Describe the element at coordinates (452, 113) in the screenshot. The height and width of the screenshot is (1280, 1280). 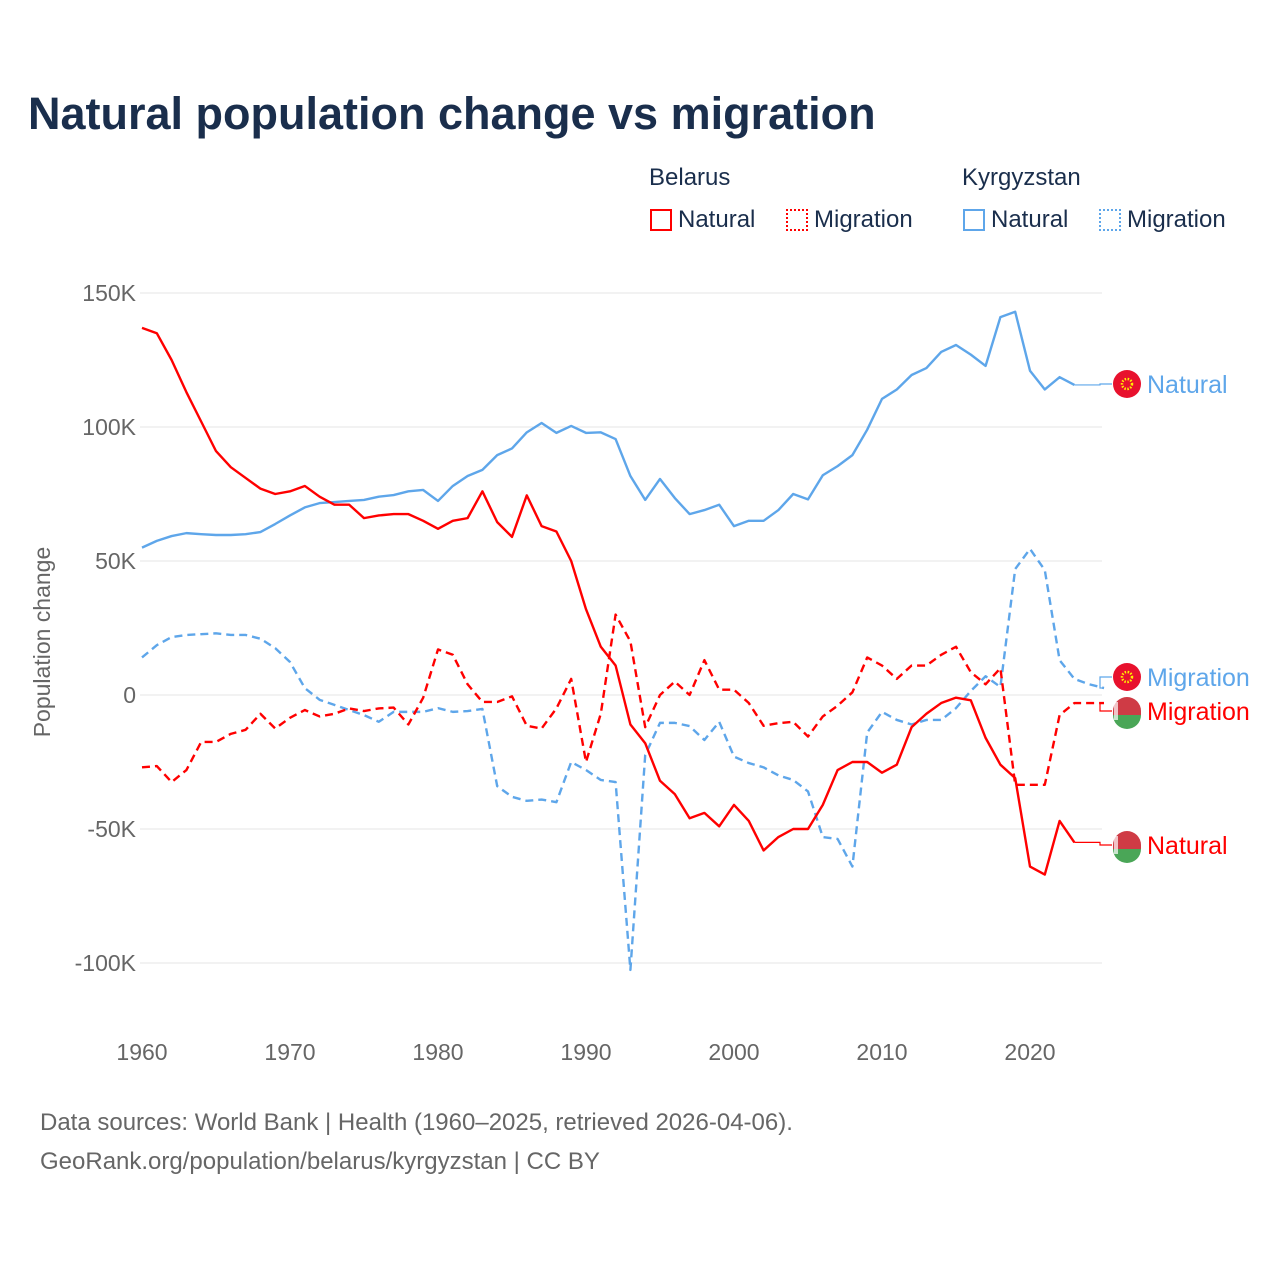
I see `chart-title: Natural population change vs migration` at that location.